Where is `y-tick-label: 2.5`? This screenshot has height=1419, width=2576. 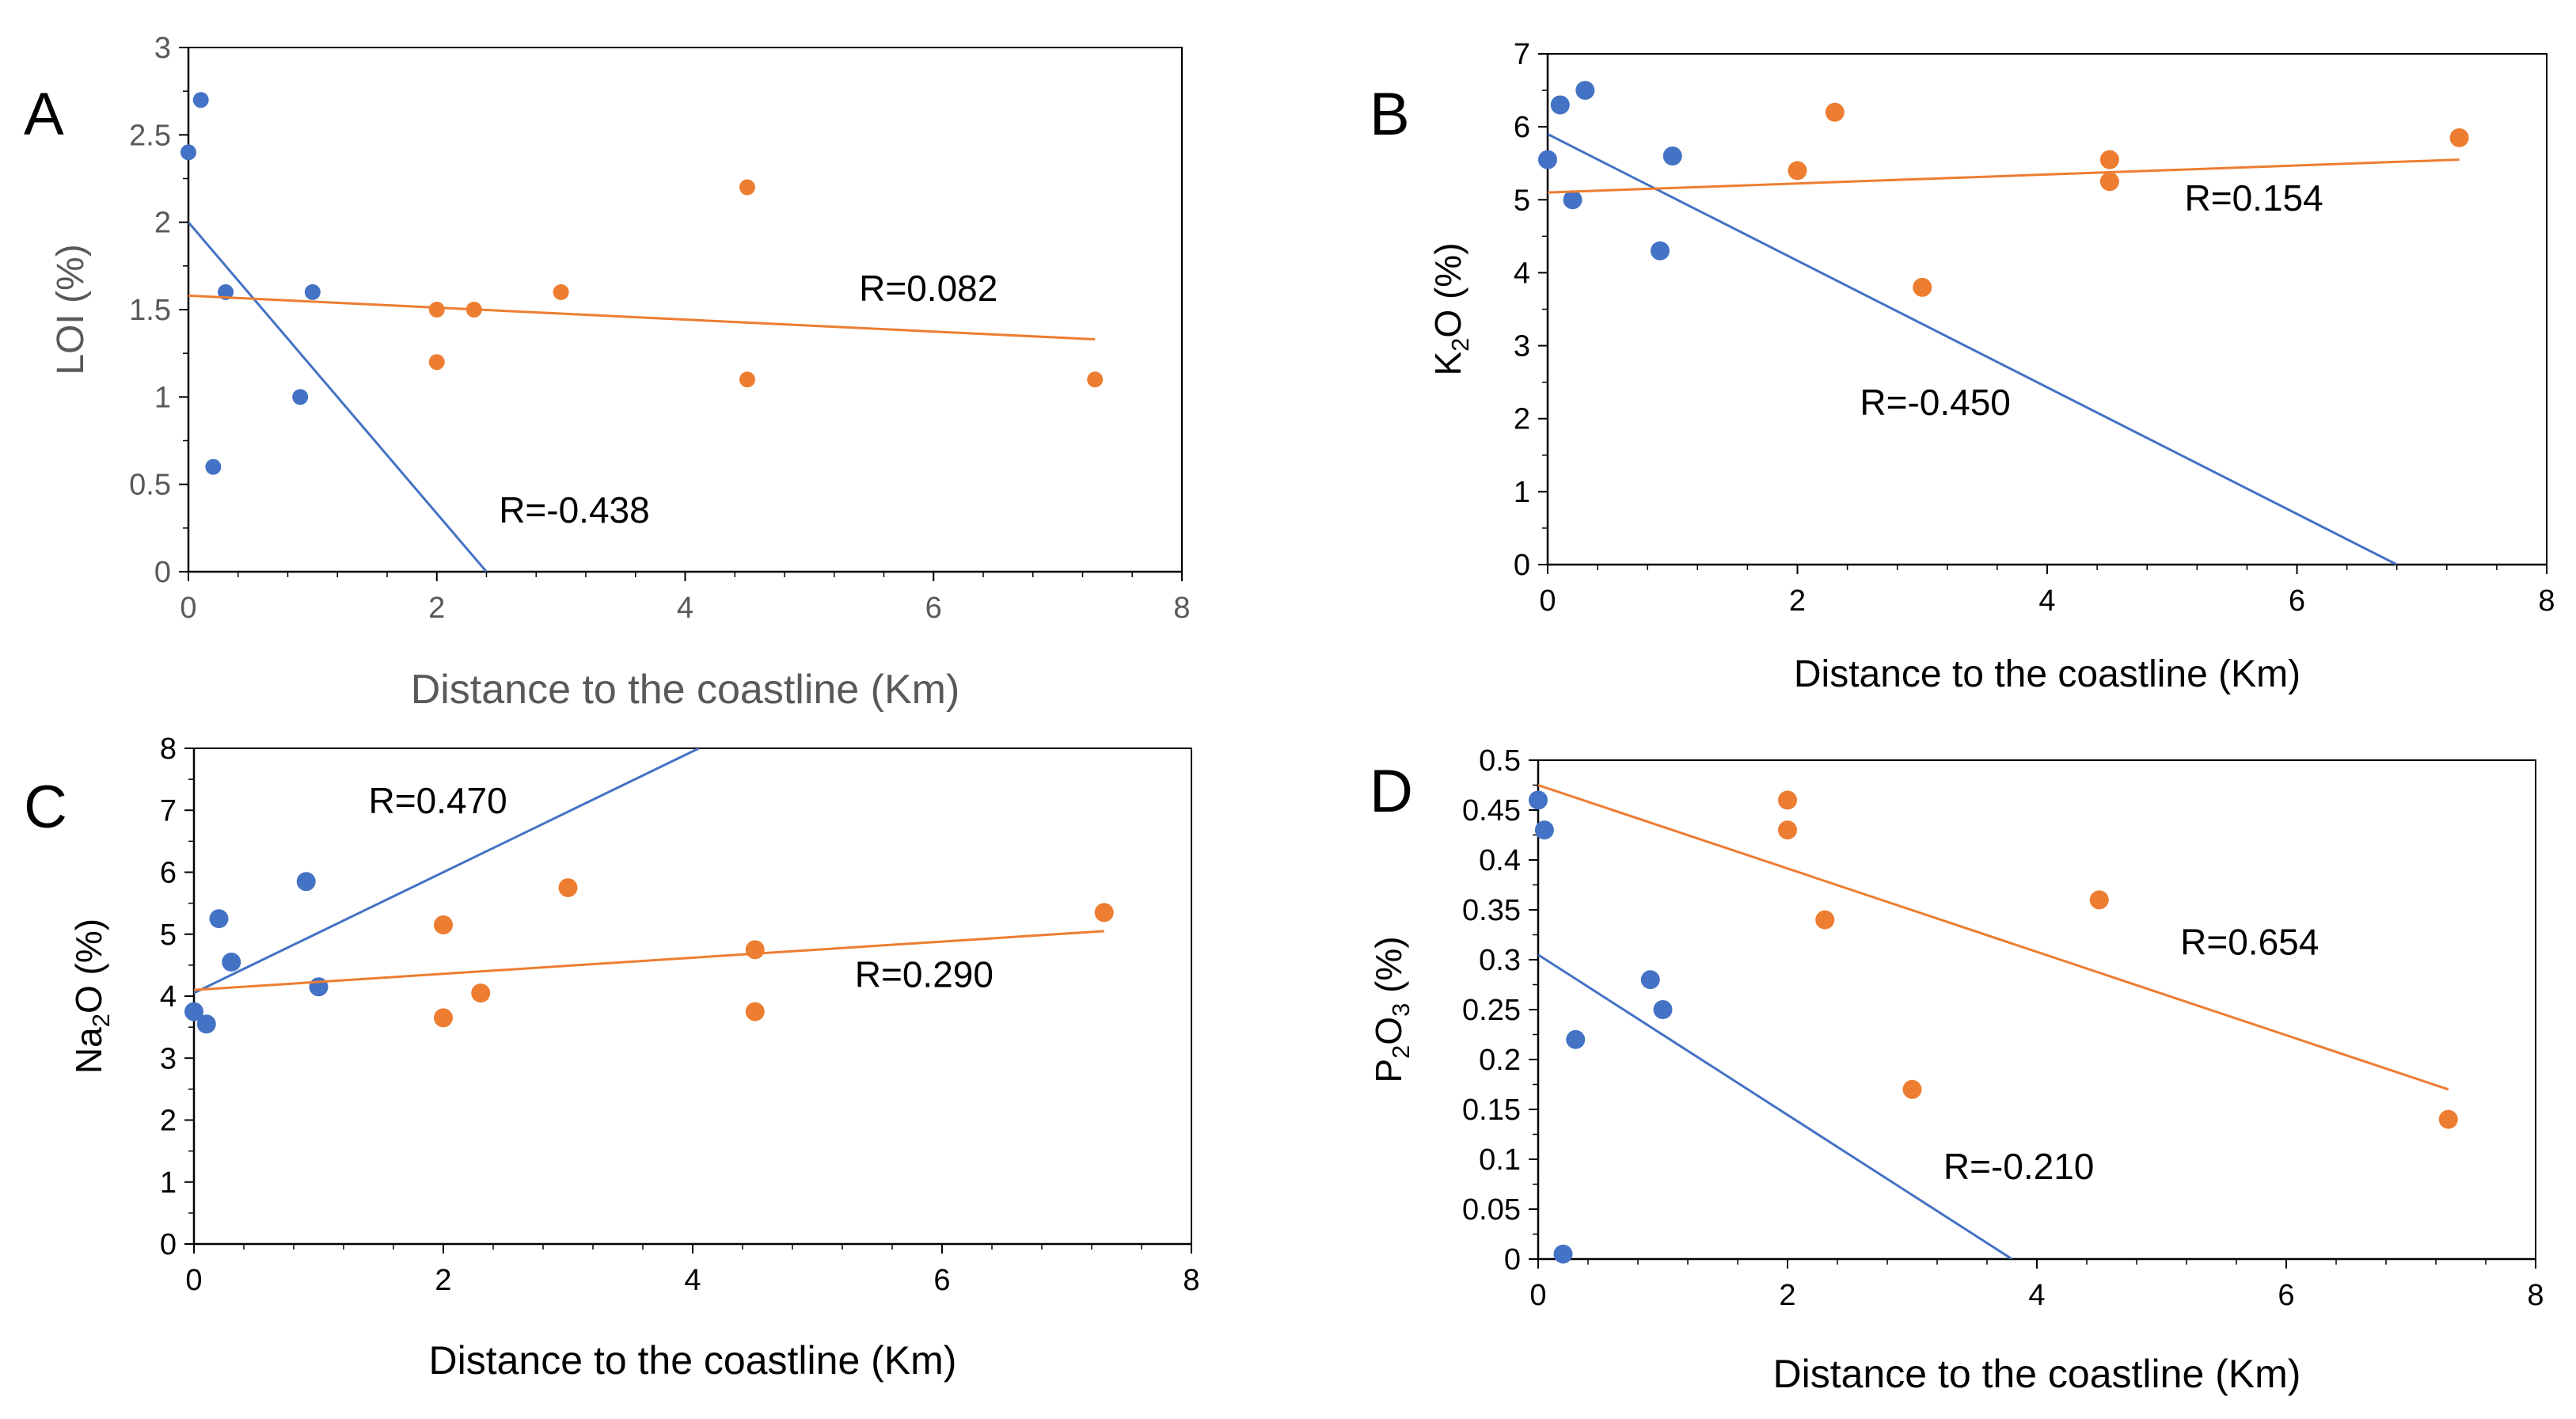
y-tick-label: 2.5 is located at coordinates (150, 135).